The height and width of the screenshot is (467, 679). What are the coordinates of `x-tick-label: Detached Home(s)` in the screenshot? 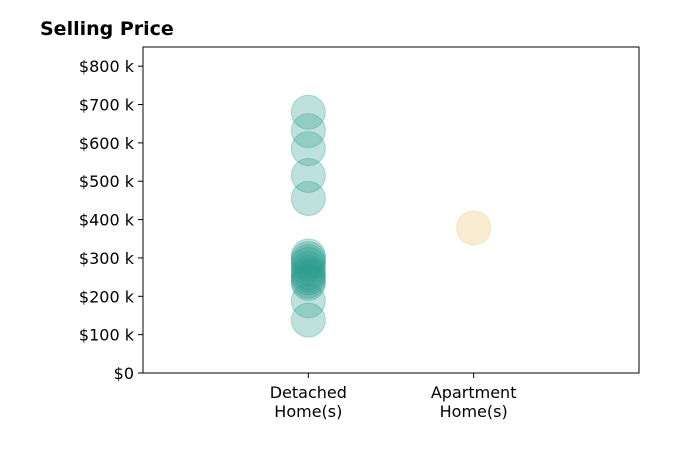 It's located at (308, 402).